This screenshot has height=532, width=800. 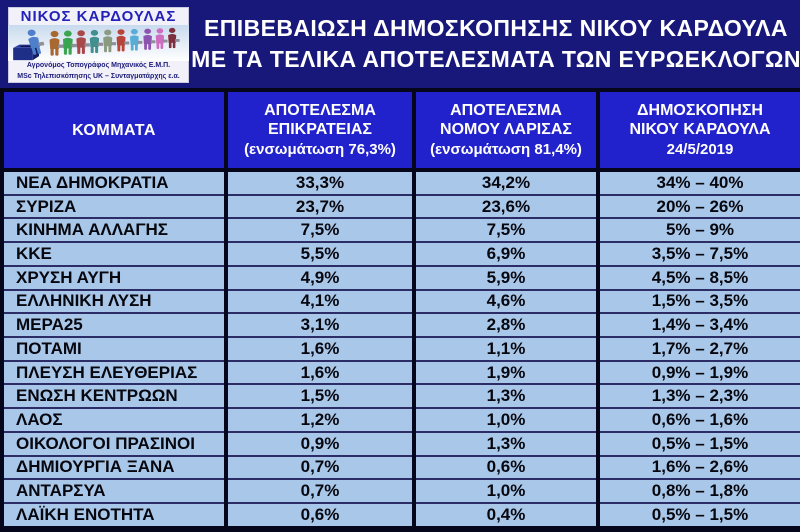 What do you see at coordinates (506, 230) in the screenshot?
I see `larisa-result-cell: 7,5%` at bounding box center [506, 230].